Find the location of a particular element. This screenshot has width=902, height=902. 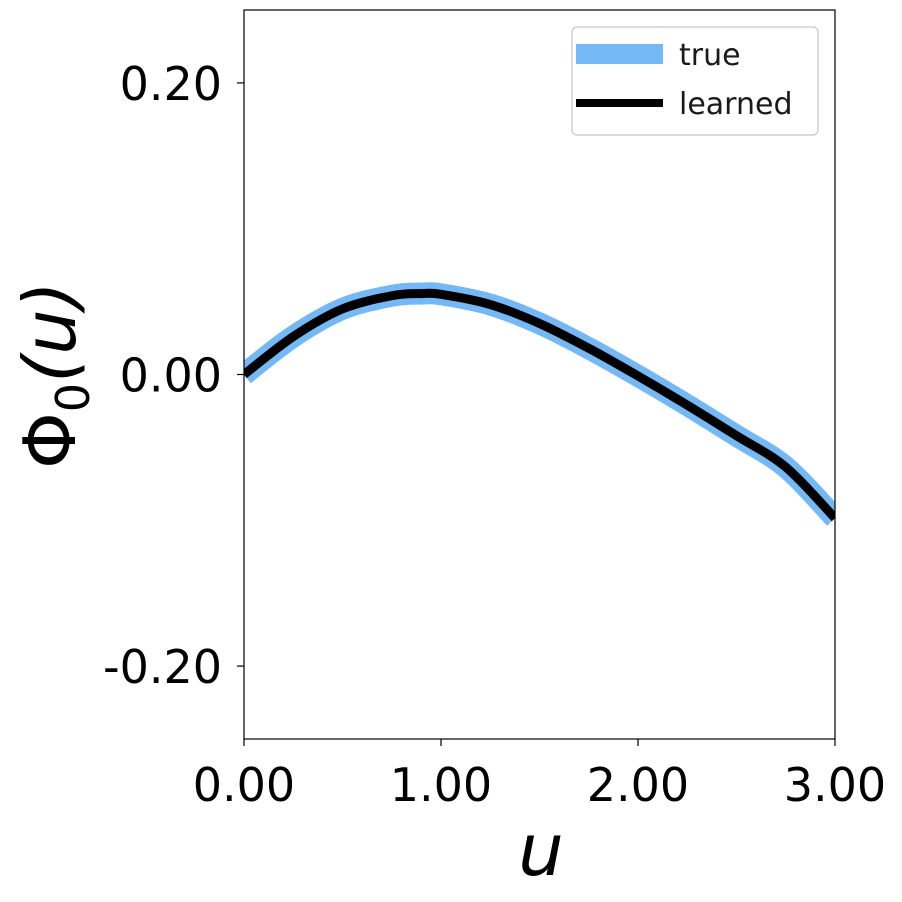

y-tick-label: 0.00 is located at coordinates (171, 376).